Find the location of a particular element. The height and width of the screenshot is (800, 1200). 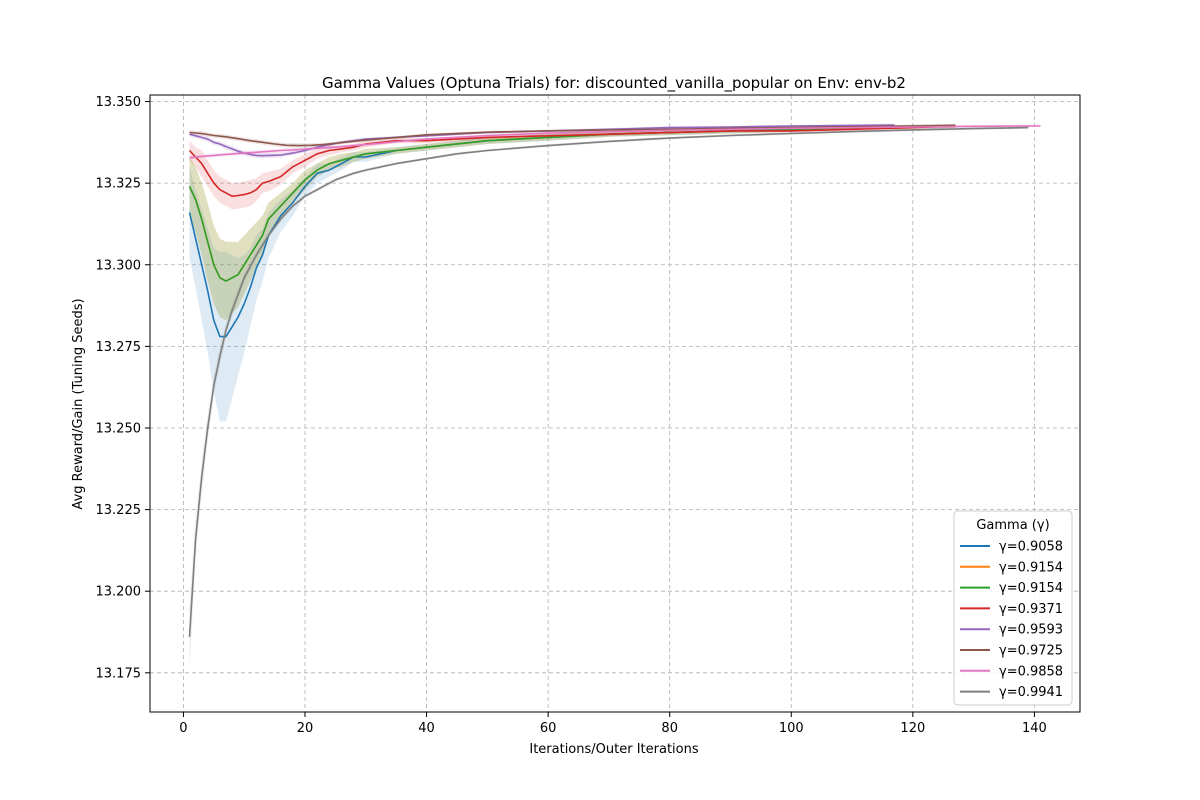

y-tick-label: 13.250 is located at coordinates (119, 428).